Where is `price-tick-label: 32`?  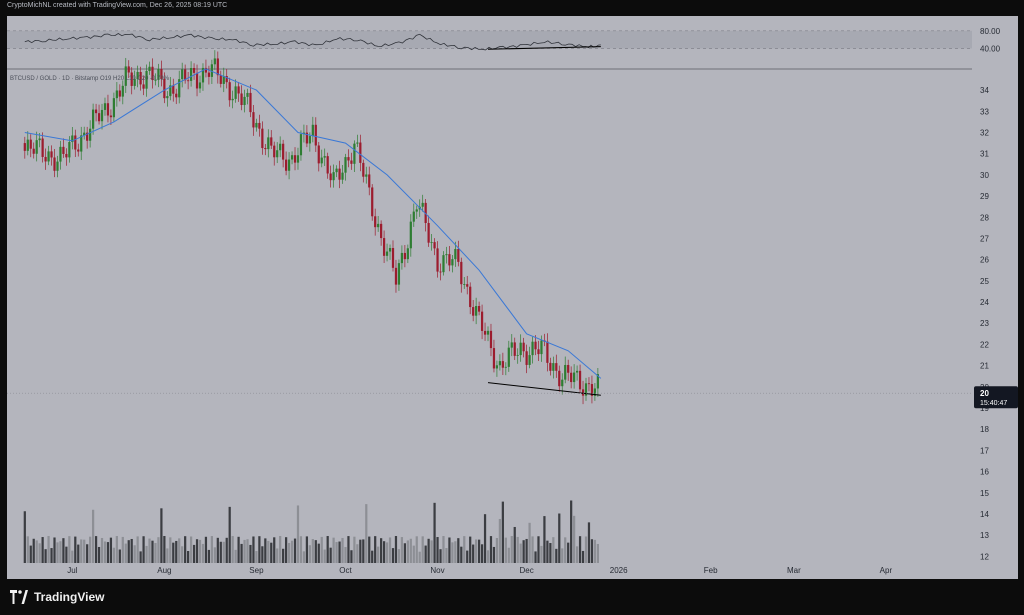 price-tick-label: 32 is located at coordinates (984, 132).